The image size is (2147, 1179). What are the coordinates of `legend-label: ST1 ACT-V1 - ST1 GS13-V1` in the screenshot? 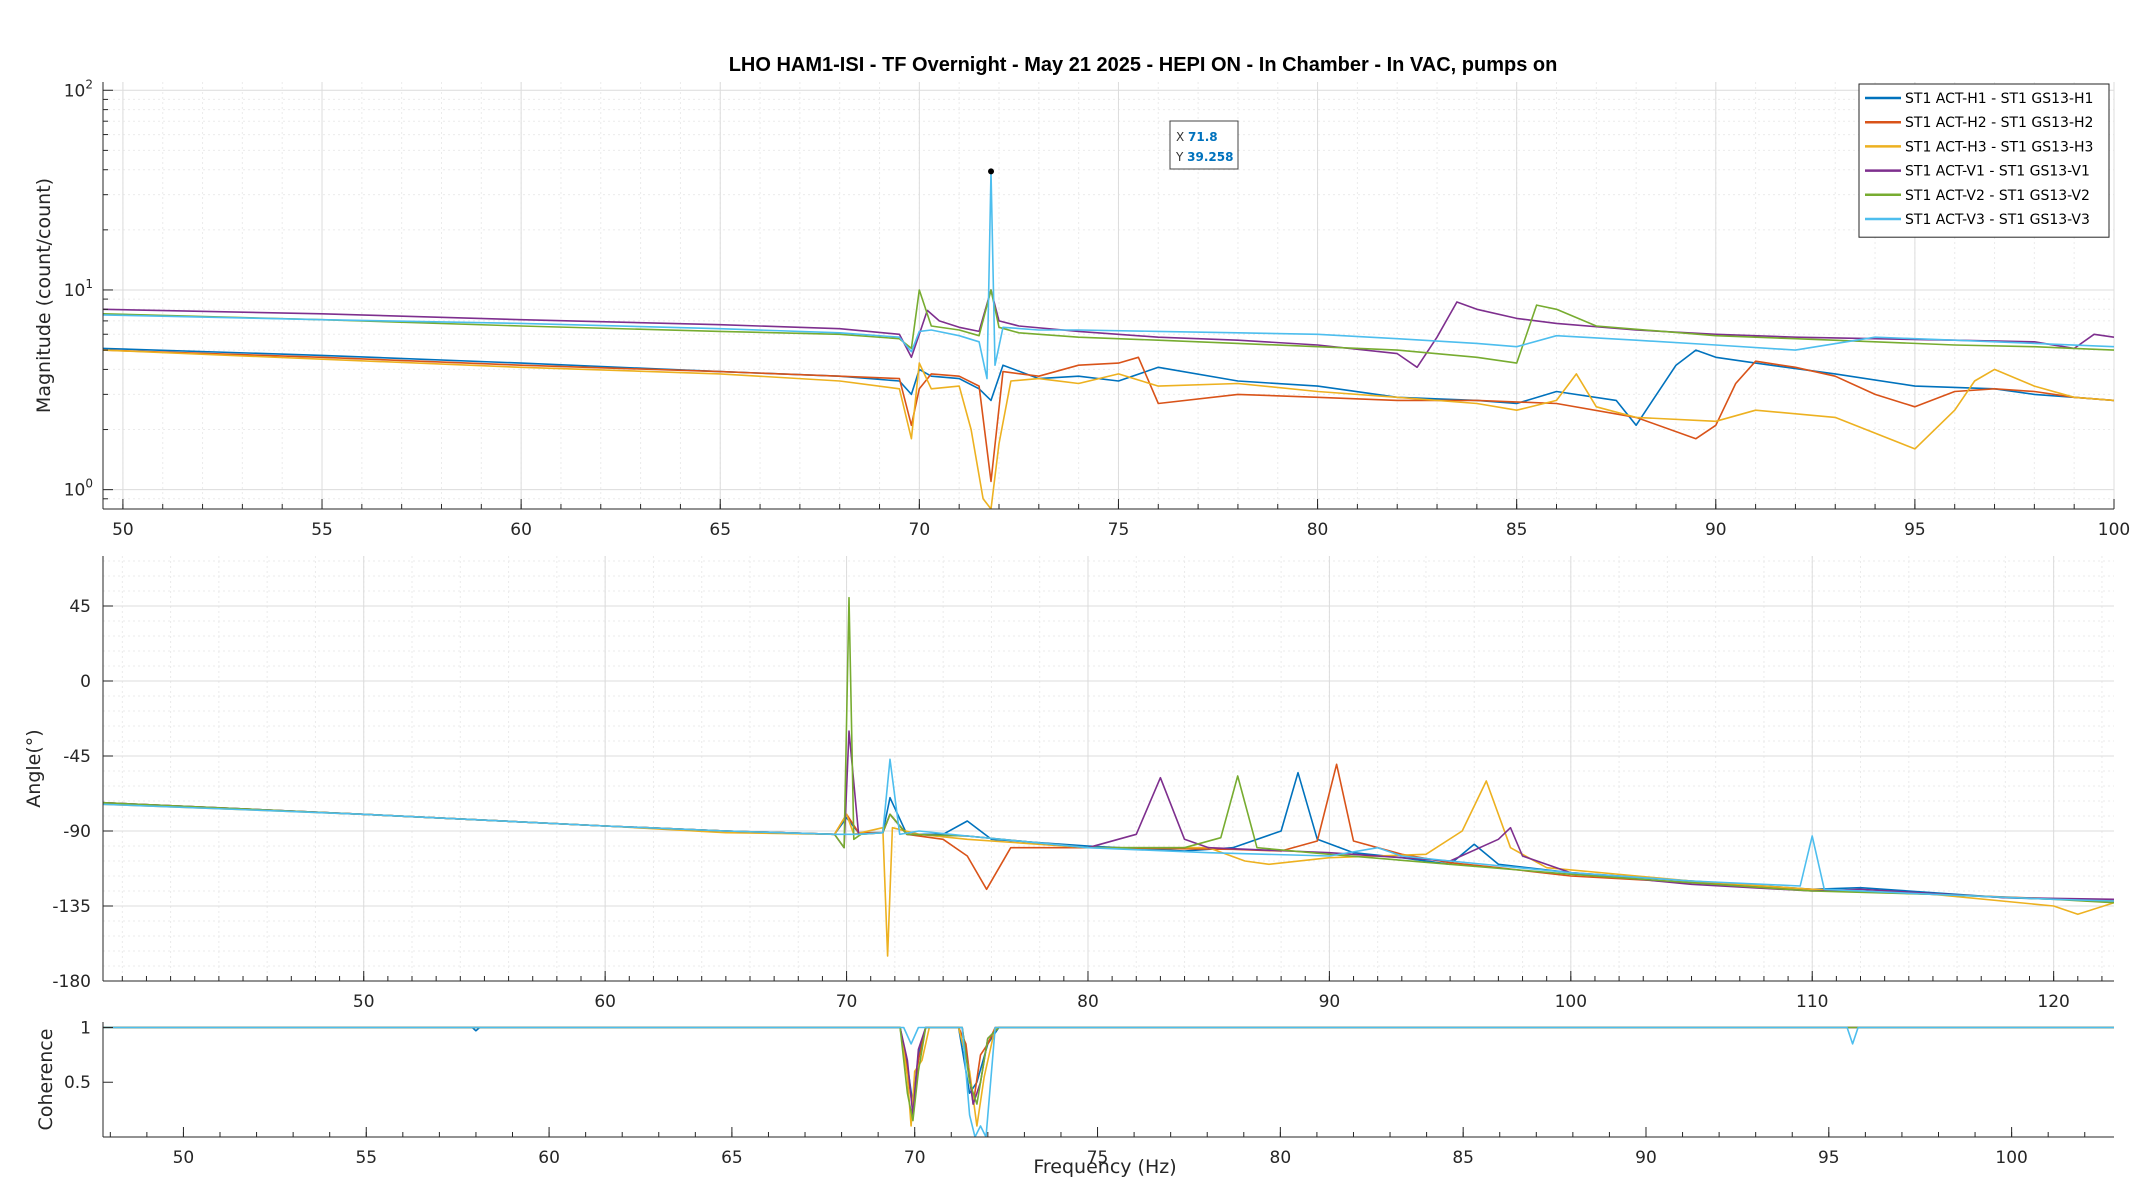 It's located at (1997, 172).